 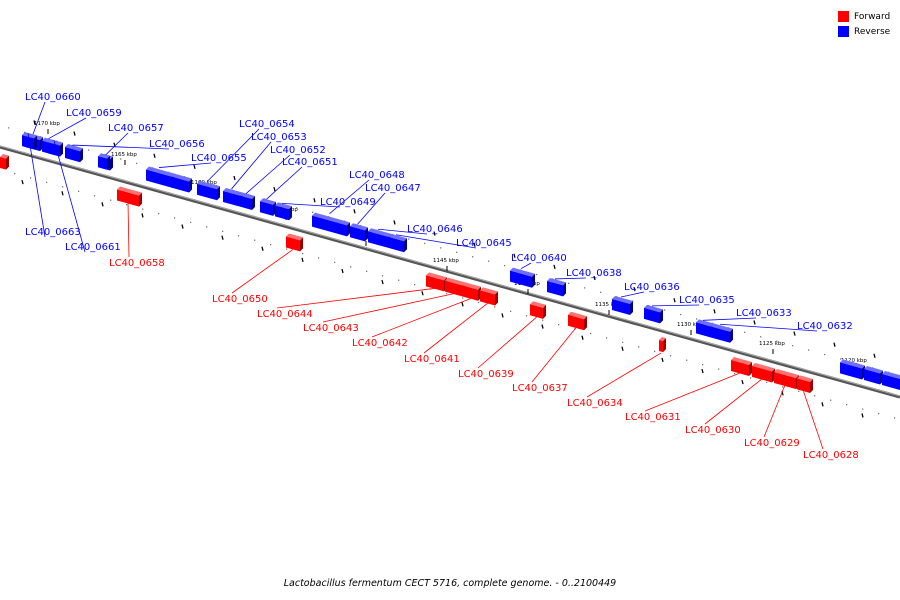 I want to click on gene-label: LC40_0661, so click(x=93, y=247).